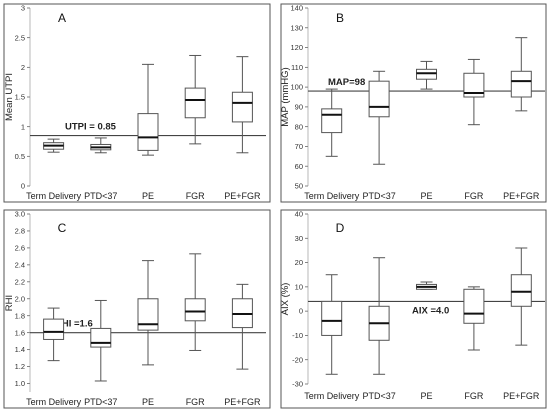  What do you see at coordinates (20, 298) in the screenshot?
I see `y-tick-label: 2.0` at bounding box center [20, 298].